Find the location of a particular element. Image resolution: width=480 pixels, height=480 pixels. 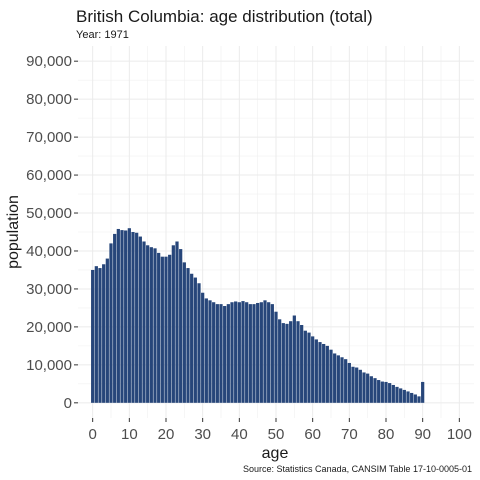

x-tick-label: 40 is located at coordinates (239, 434).